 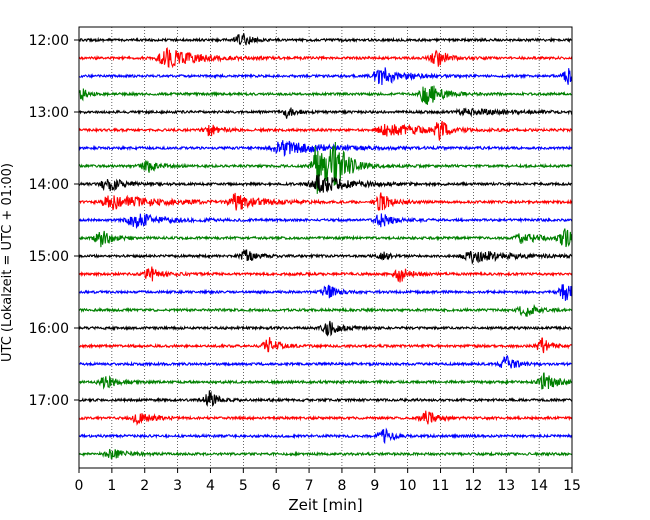 What do you see at coordinates (328, 481) in the screenshot?
I see `x-axis-ticks: 0 1 2 3 4 5 6 7 8 9 10 11 12 13 14 15` at bounding box center [328, 481].